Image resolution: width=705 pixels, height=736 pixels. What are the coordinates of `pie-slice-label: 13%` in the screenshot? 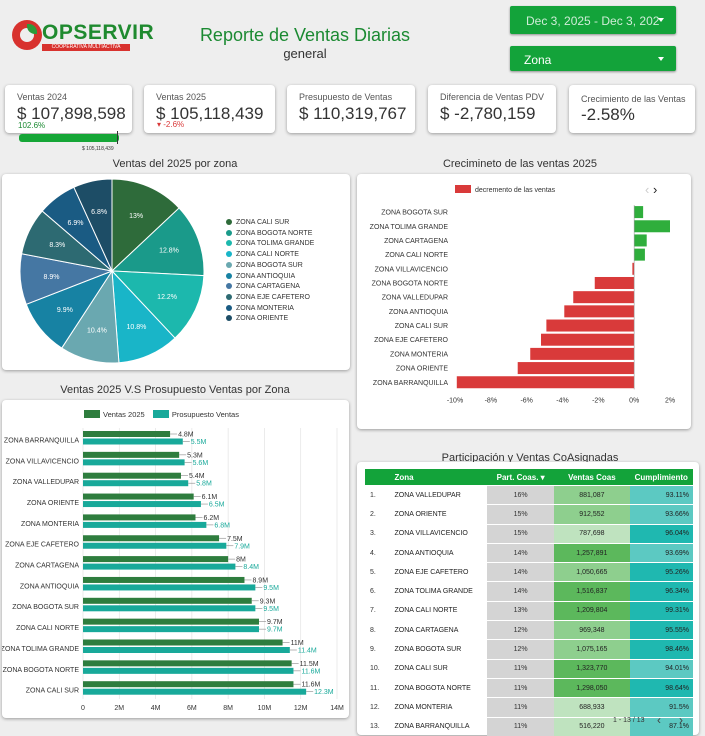 It's located at (136, 216).